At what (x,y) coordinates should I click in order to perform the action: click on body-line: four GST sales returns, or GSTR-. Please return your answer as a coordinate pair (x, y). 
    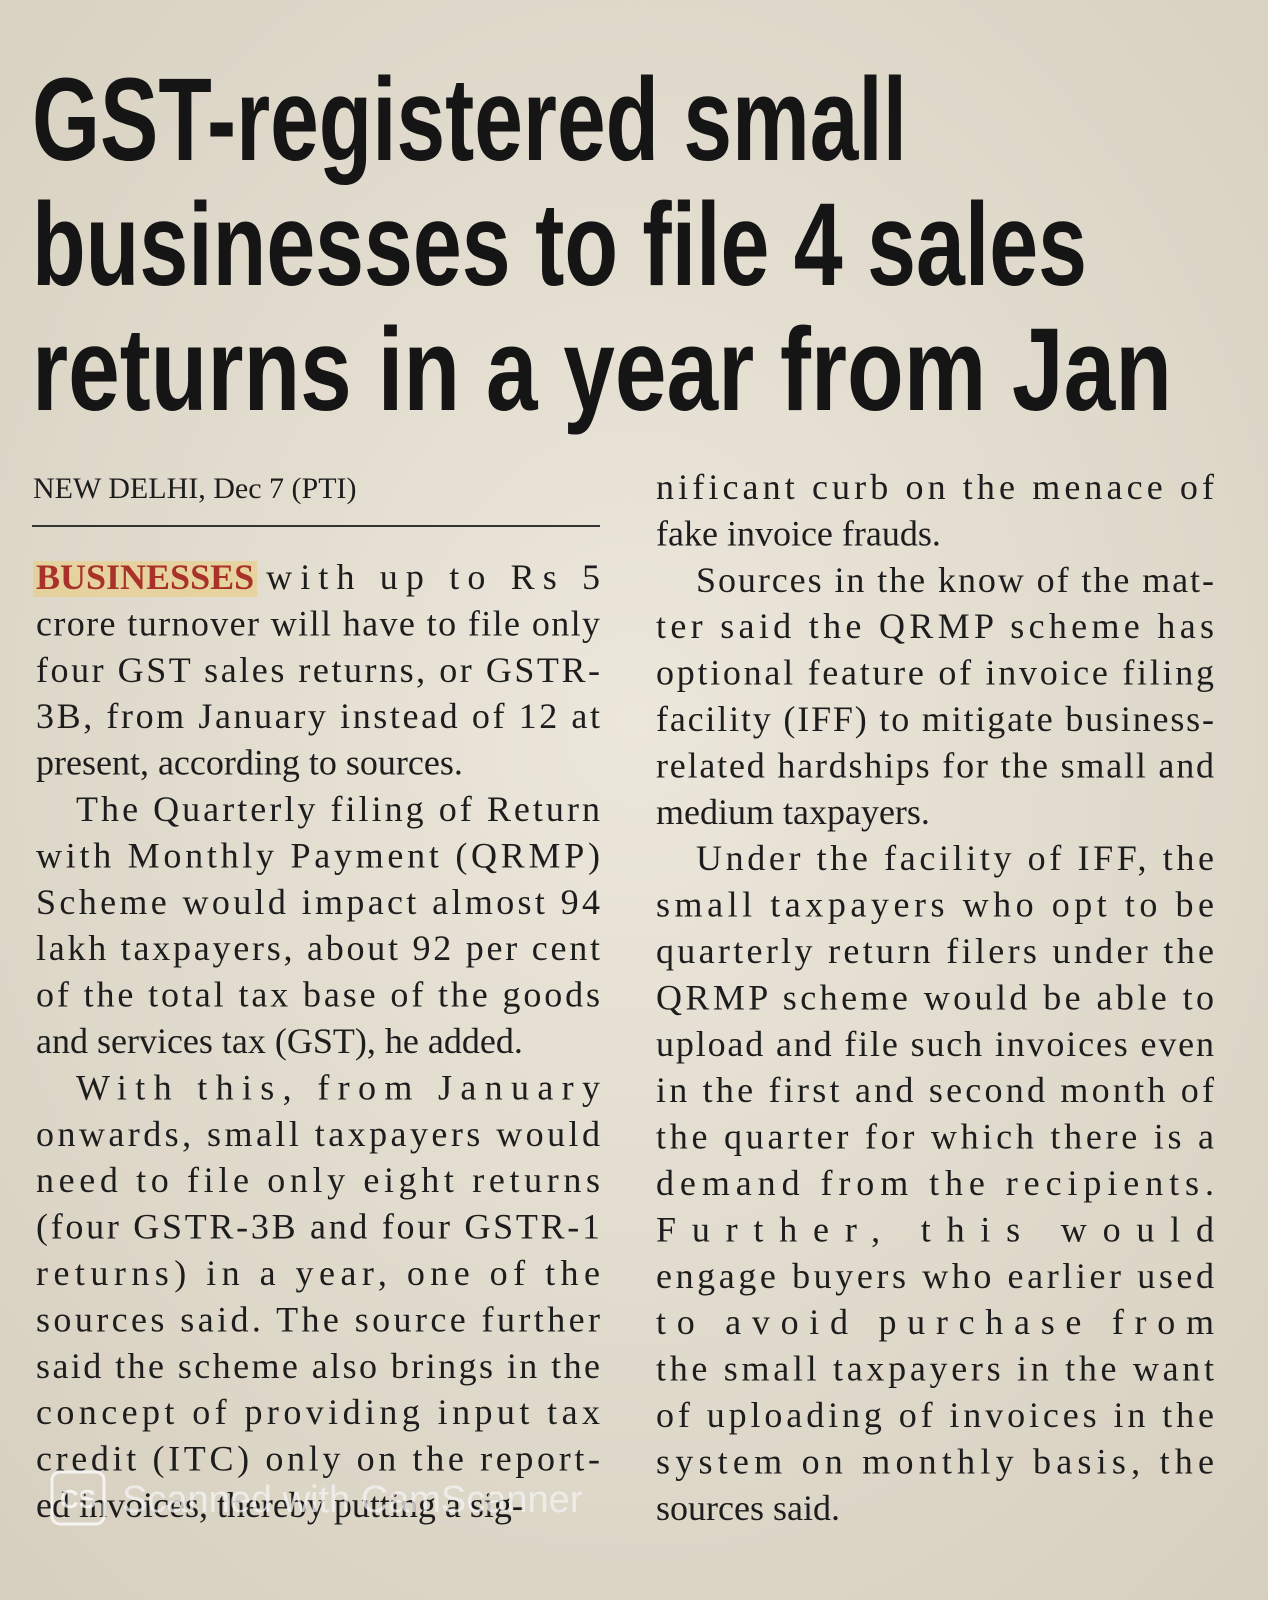
    Looking at the image, I should click on (318, 670).